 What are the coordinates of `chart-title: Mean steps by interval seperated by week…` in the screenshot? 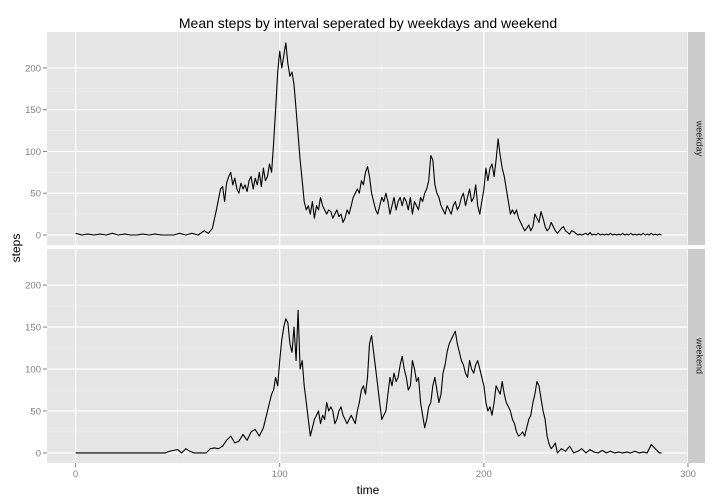 It's located at (368, 23).